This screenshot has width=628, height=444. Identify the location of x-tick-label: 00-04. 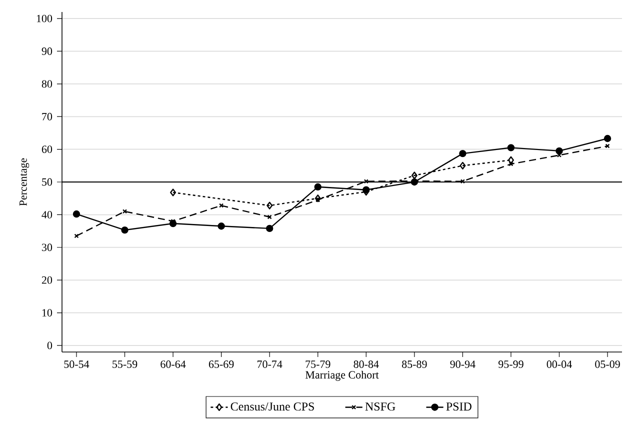
(559, 364).